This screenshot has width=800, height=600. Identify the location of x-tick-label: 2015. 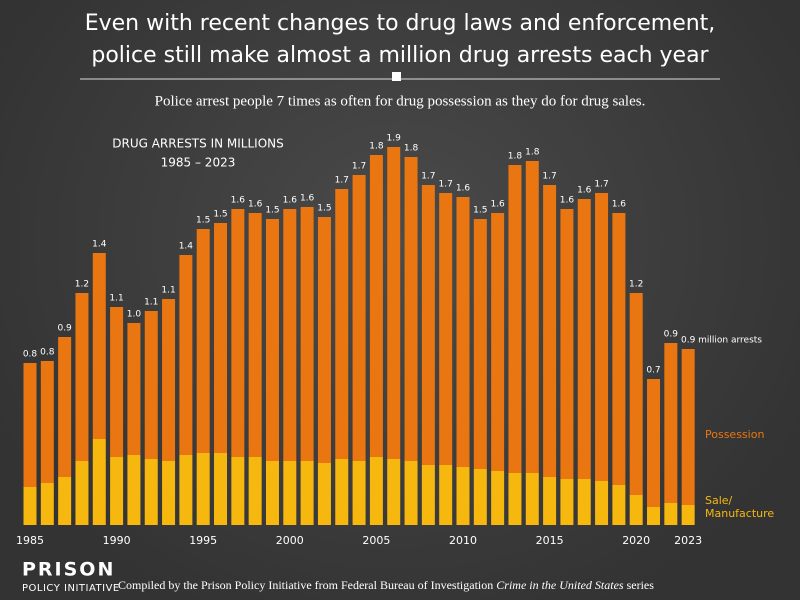
(550, 540).